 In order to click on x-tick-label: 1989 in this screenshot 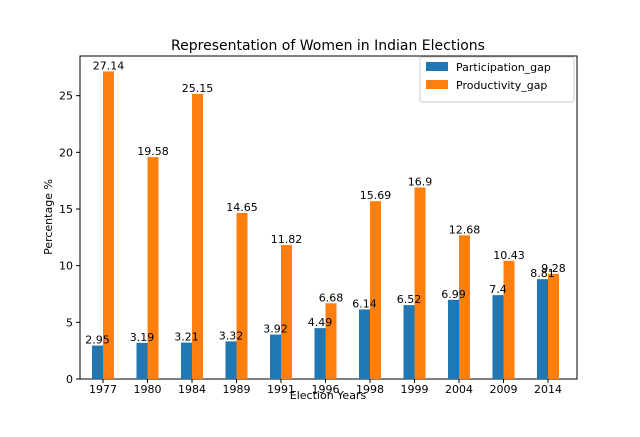, I will do `click(237, 389)`.